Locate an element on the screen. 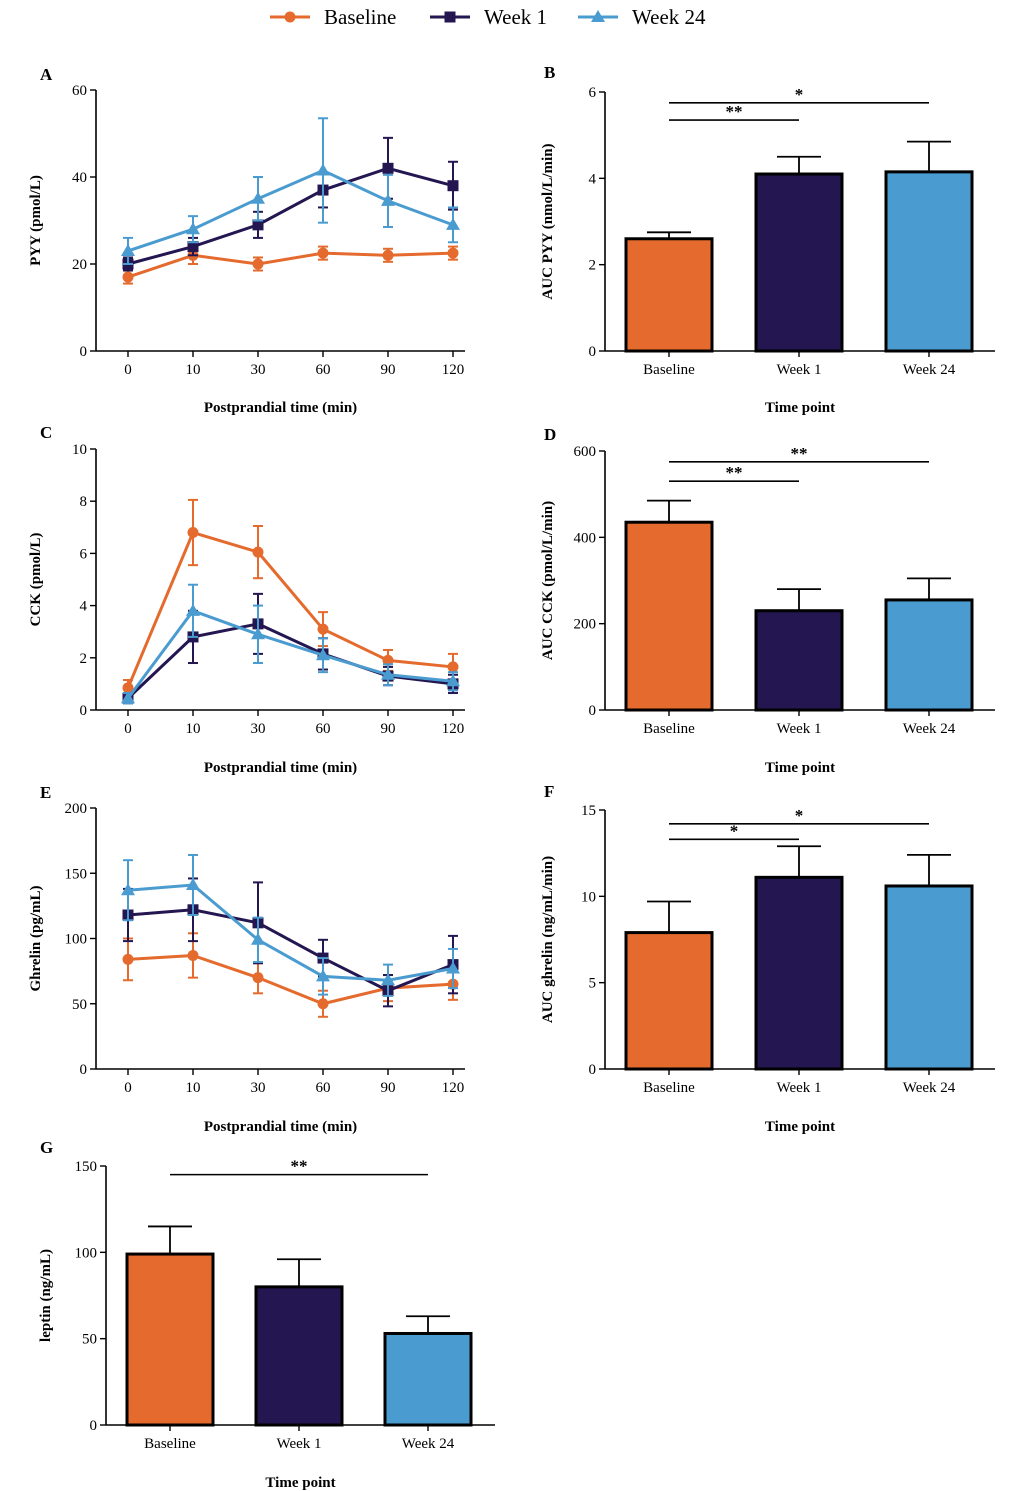 This screenshot has width=1012, height=1491. x-tick-label: Baseline is located at coordinates (669, 370).